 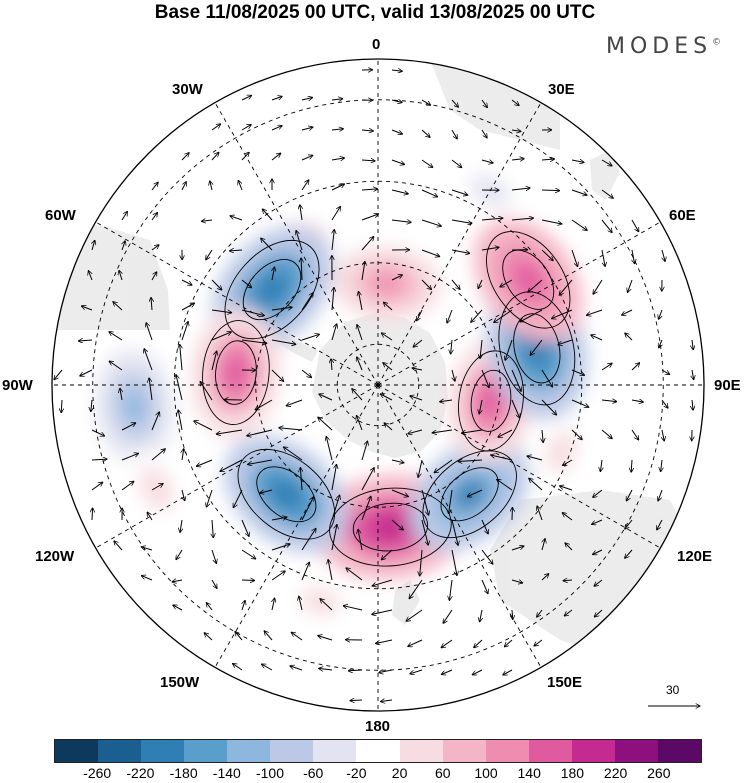 I want to click on colorbar, so click(x=378, y=751).